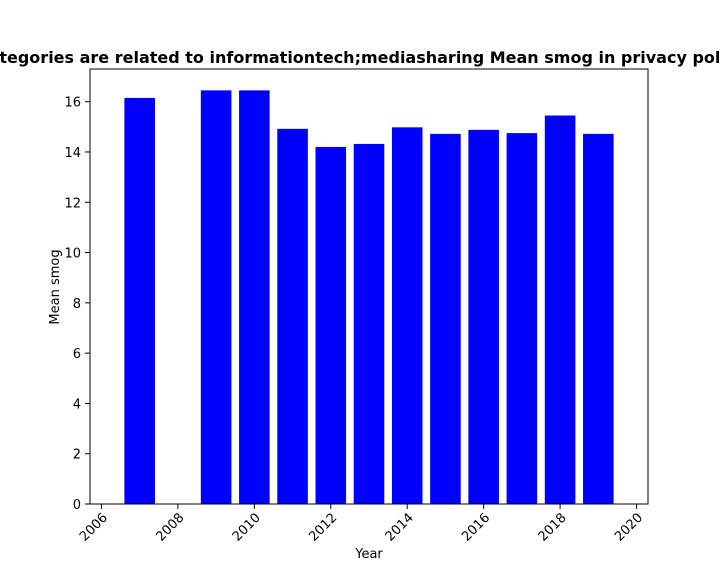  Describe the element at coordinates (553, 528) in the screenshot. I see `x-tick-label: 2018` at that location.